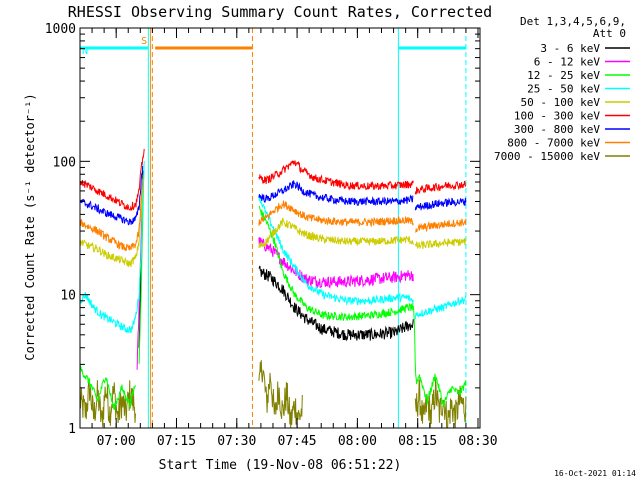 This screenshot has width=640, height=480. What do you see at coordinates (72, 429) in the screenshot?
I see `y-tick-label-0: 1` at bounding box center [72, 429].